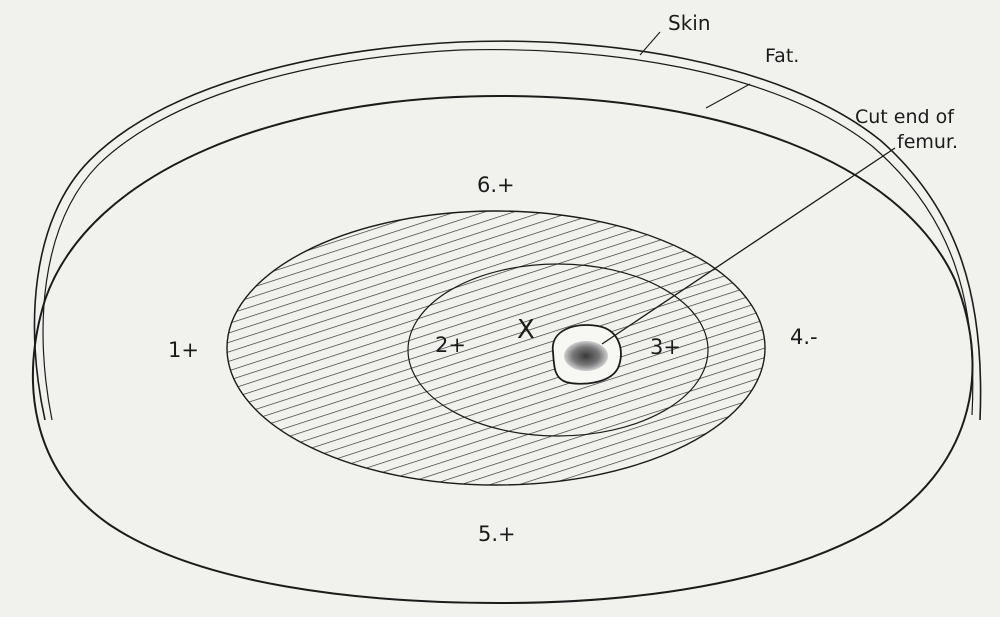 Image resolution: width=1000 pixels, height=617 pixels. What do you see at coordinates (804, 337) in the screenshot?
I see `label-zone-4: 4.-` at bounding box center [804, 337].